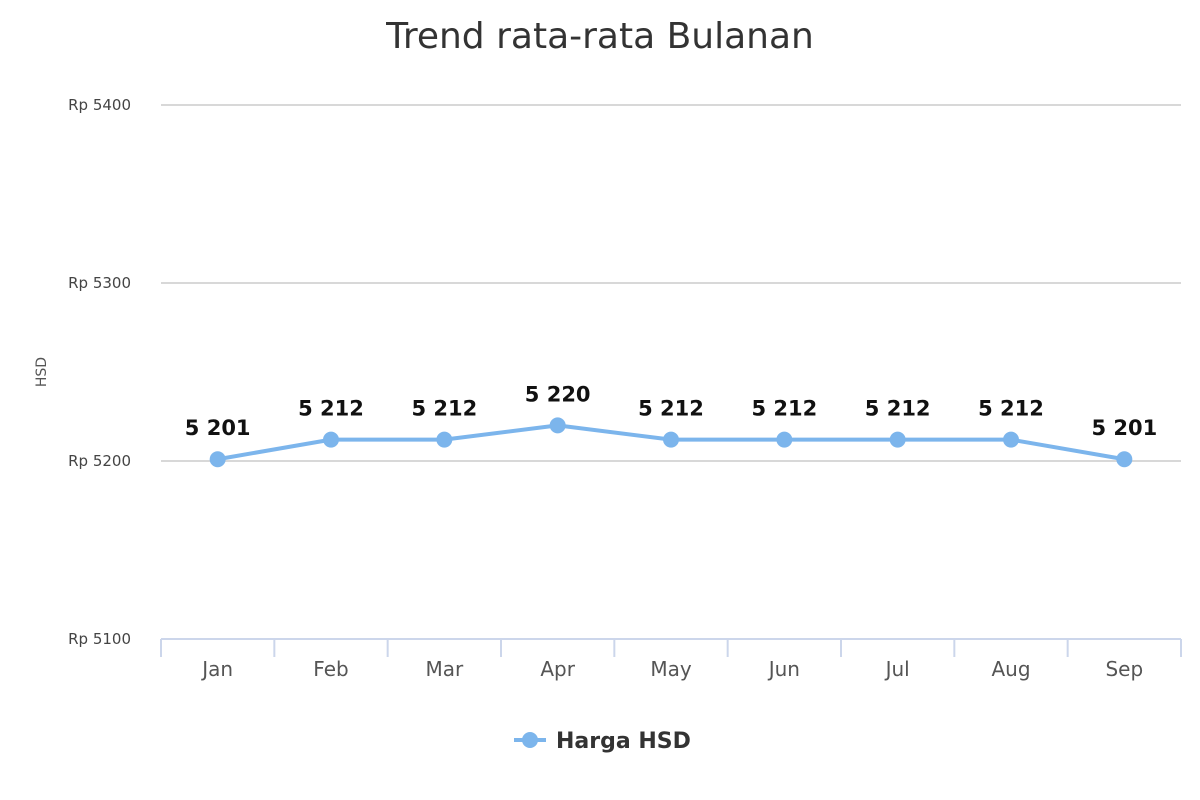 The width and height of the screenshot is (1200, 800). I want to click on data-label-feb: 5 212, so click(331, 409).